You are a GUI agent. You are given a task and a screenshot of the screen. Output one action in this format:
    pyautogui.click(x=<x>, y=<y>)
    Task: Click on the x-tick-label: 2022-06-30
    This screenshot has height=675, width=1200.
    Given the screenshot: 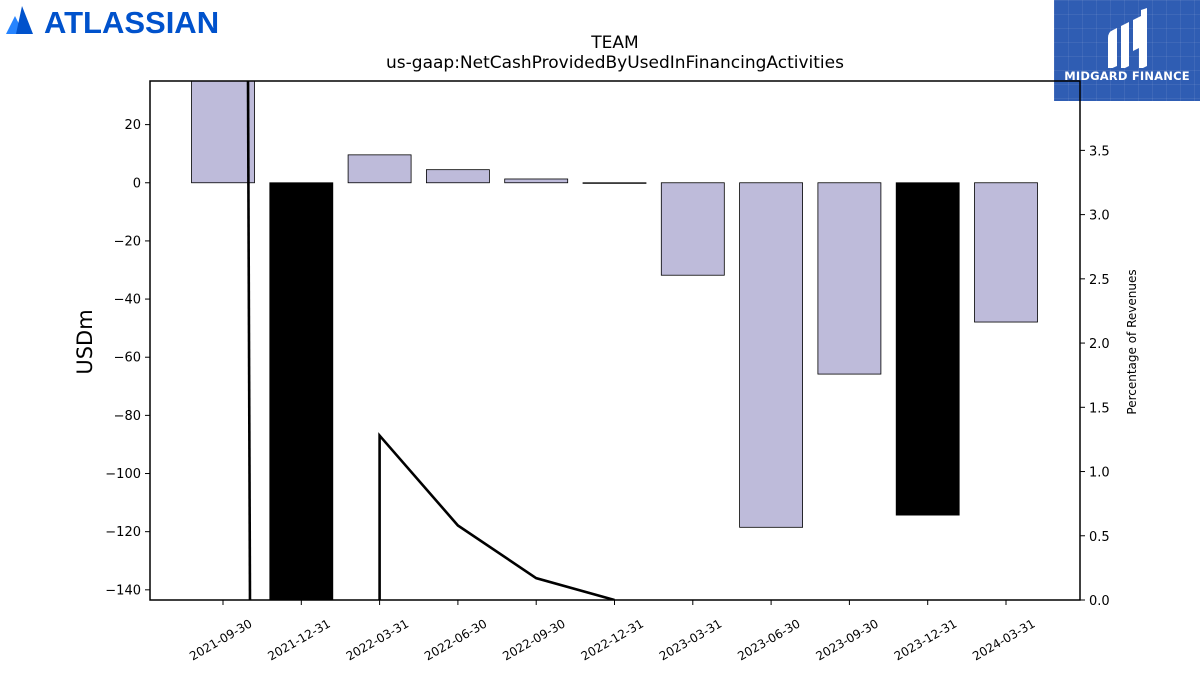 What is the action you would take?
    pyautogui.click(x=455, y=639)
    